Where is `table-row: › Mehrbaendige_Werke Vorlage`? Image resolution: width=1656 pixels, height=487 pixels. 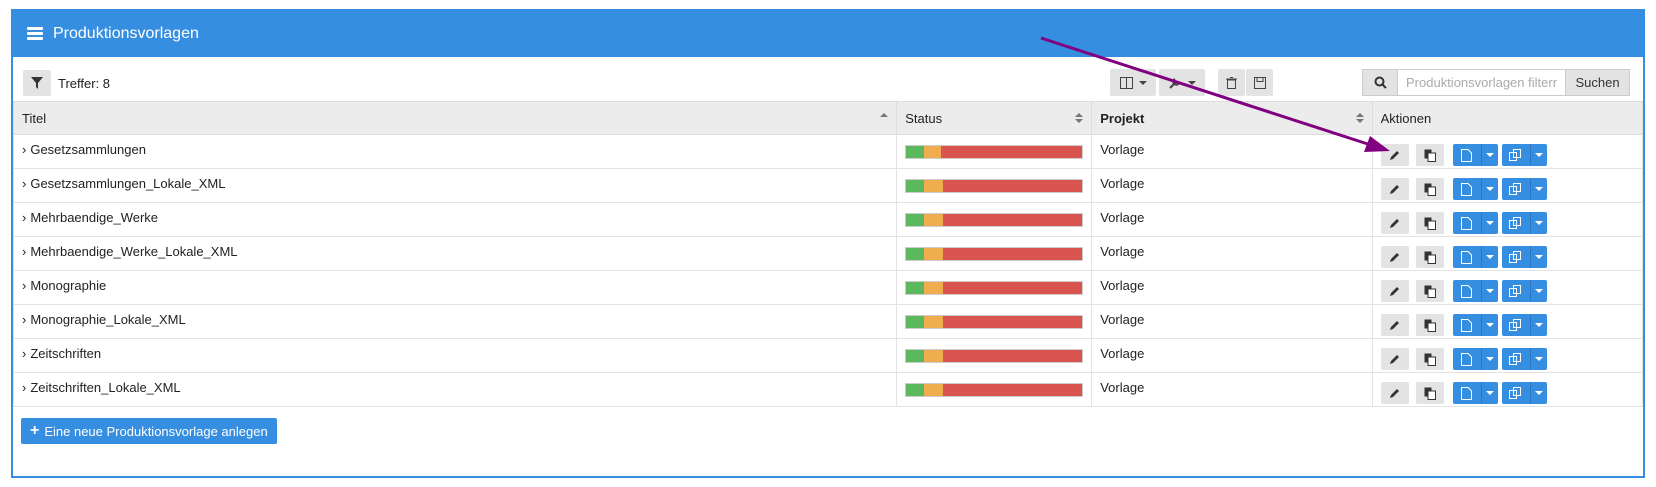 table-row: › Mehrbaendige_Werke Vorlage is located at coordinates (828, 219).